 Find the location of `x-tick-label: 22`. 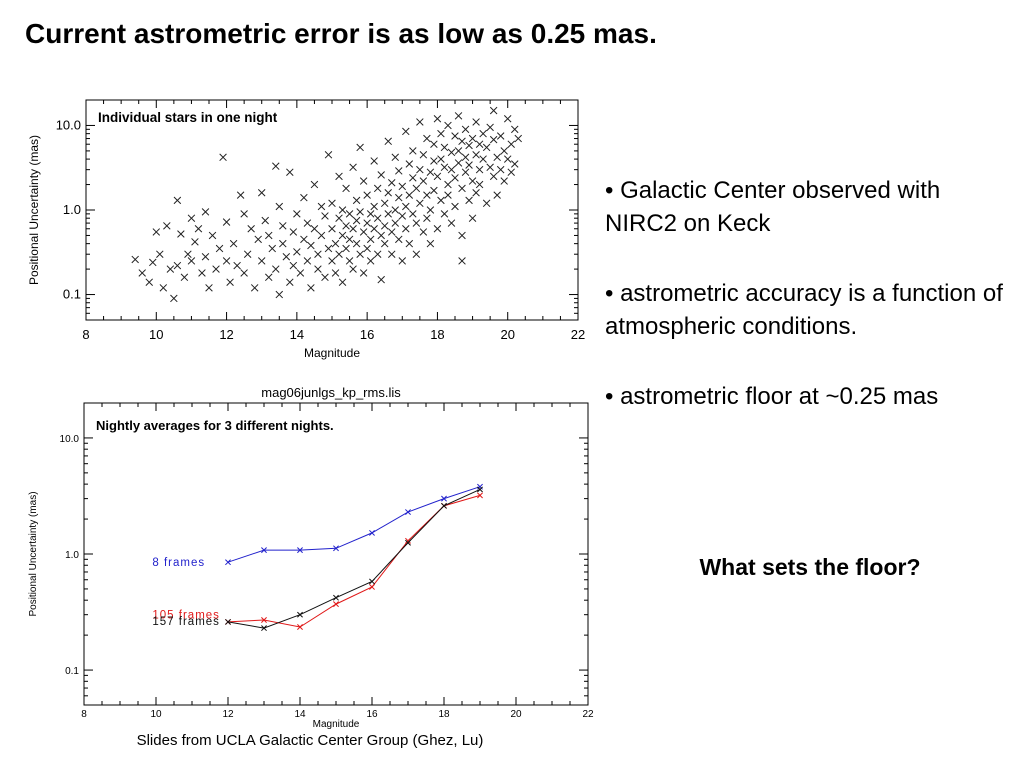

x-tick-label: 22 is located at coordinates (588, 714).